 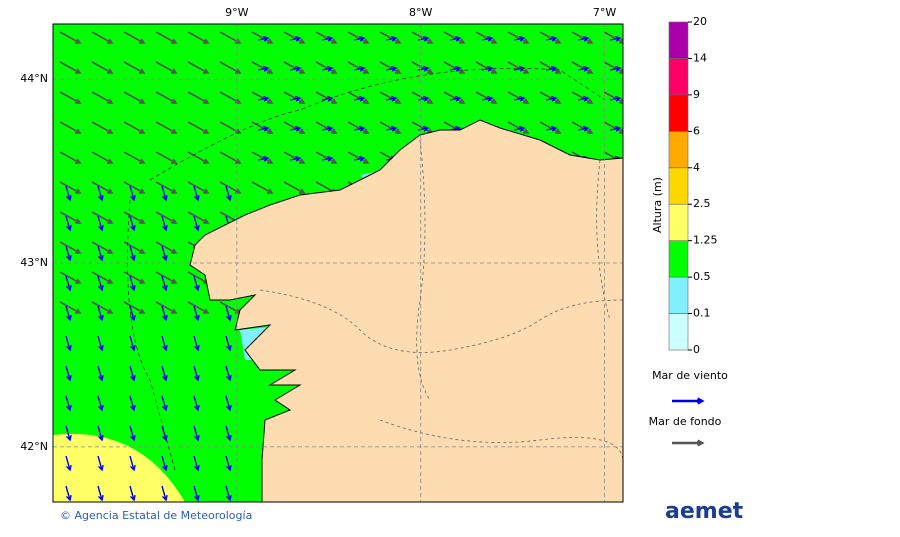 What do you see at coordinates (119, 467) in the screenshot?
I see `yellow-zone` at bounding box center [119, 467].